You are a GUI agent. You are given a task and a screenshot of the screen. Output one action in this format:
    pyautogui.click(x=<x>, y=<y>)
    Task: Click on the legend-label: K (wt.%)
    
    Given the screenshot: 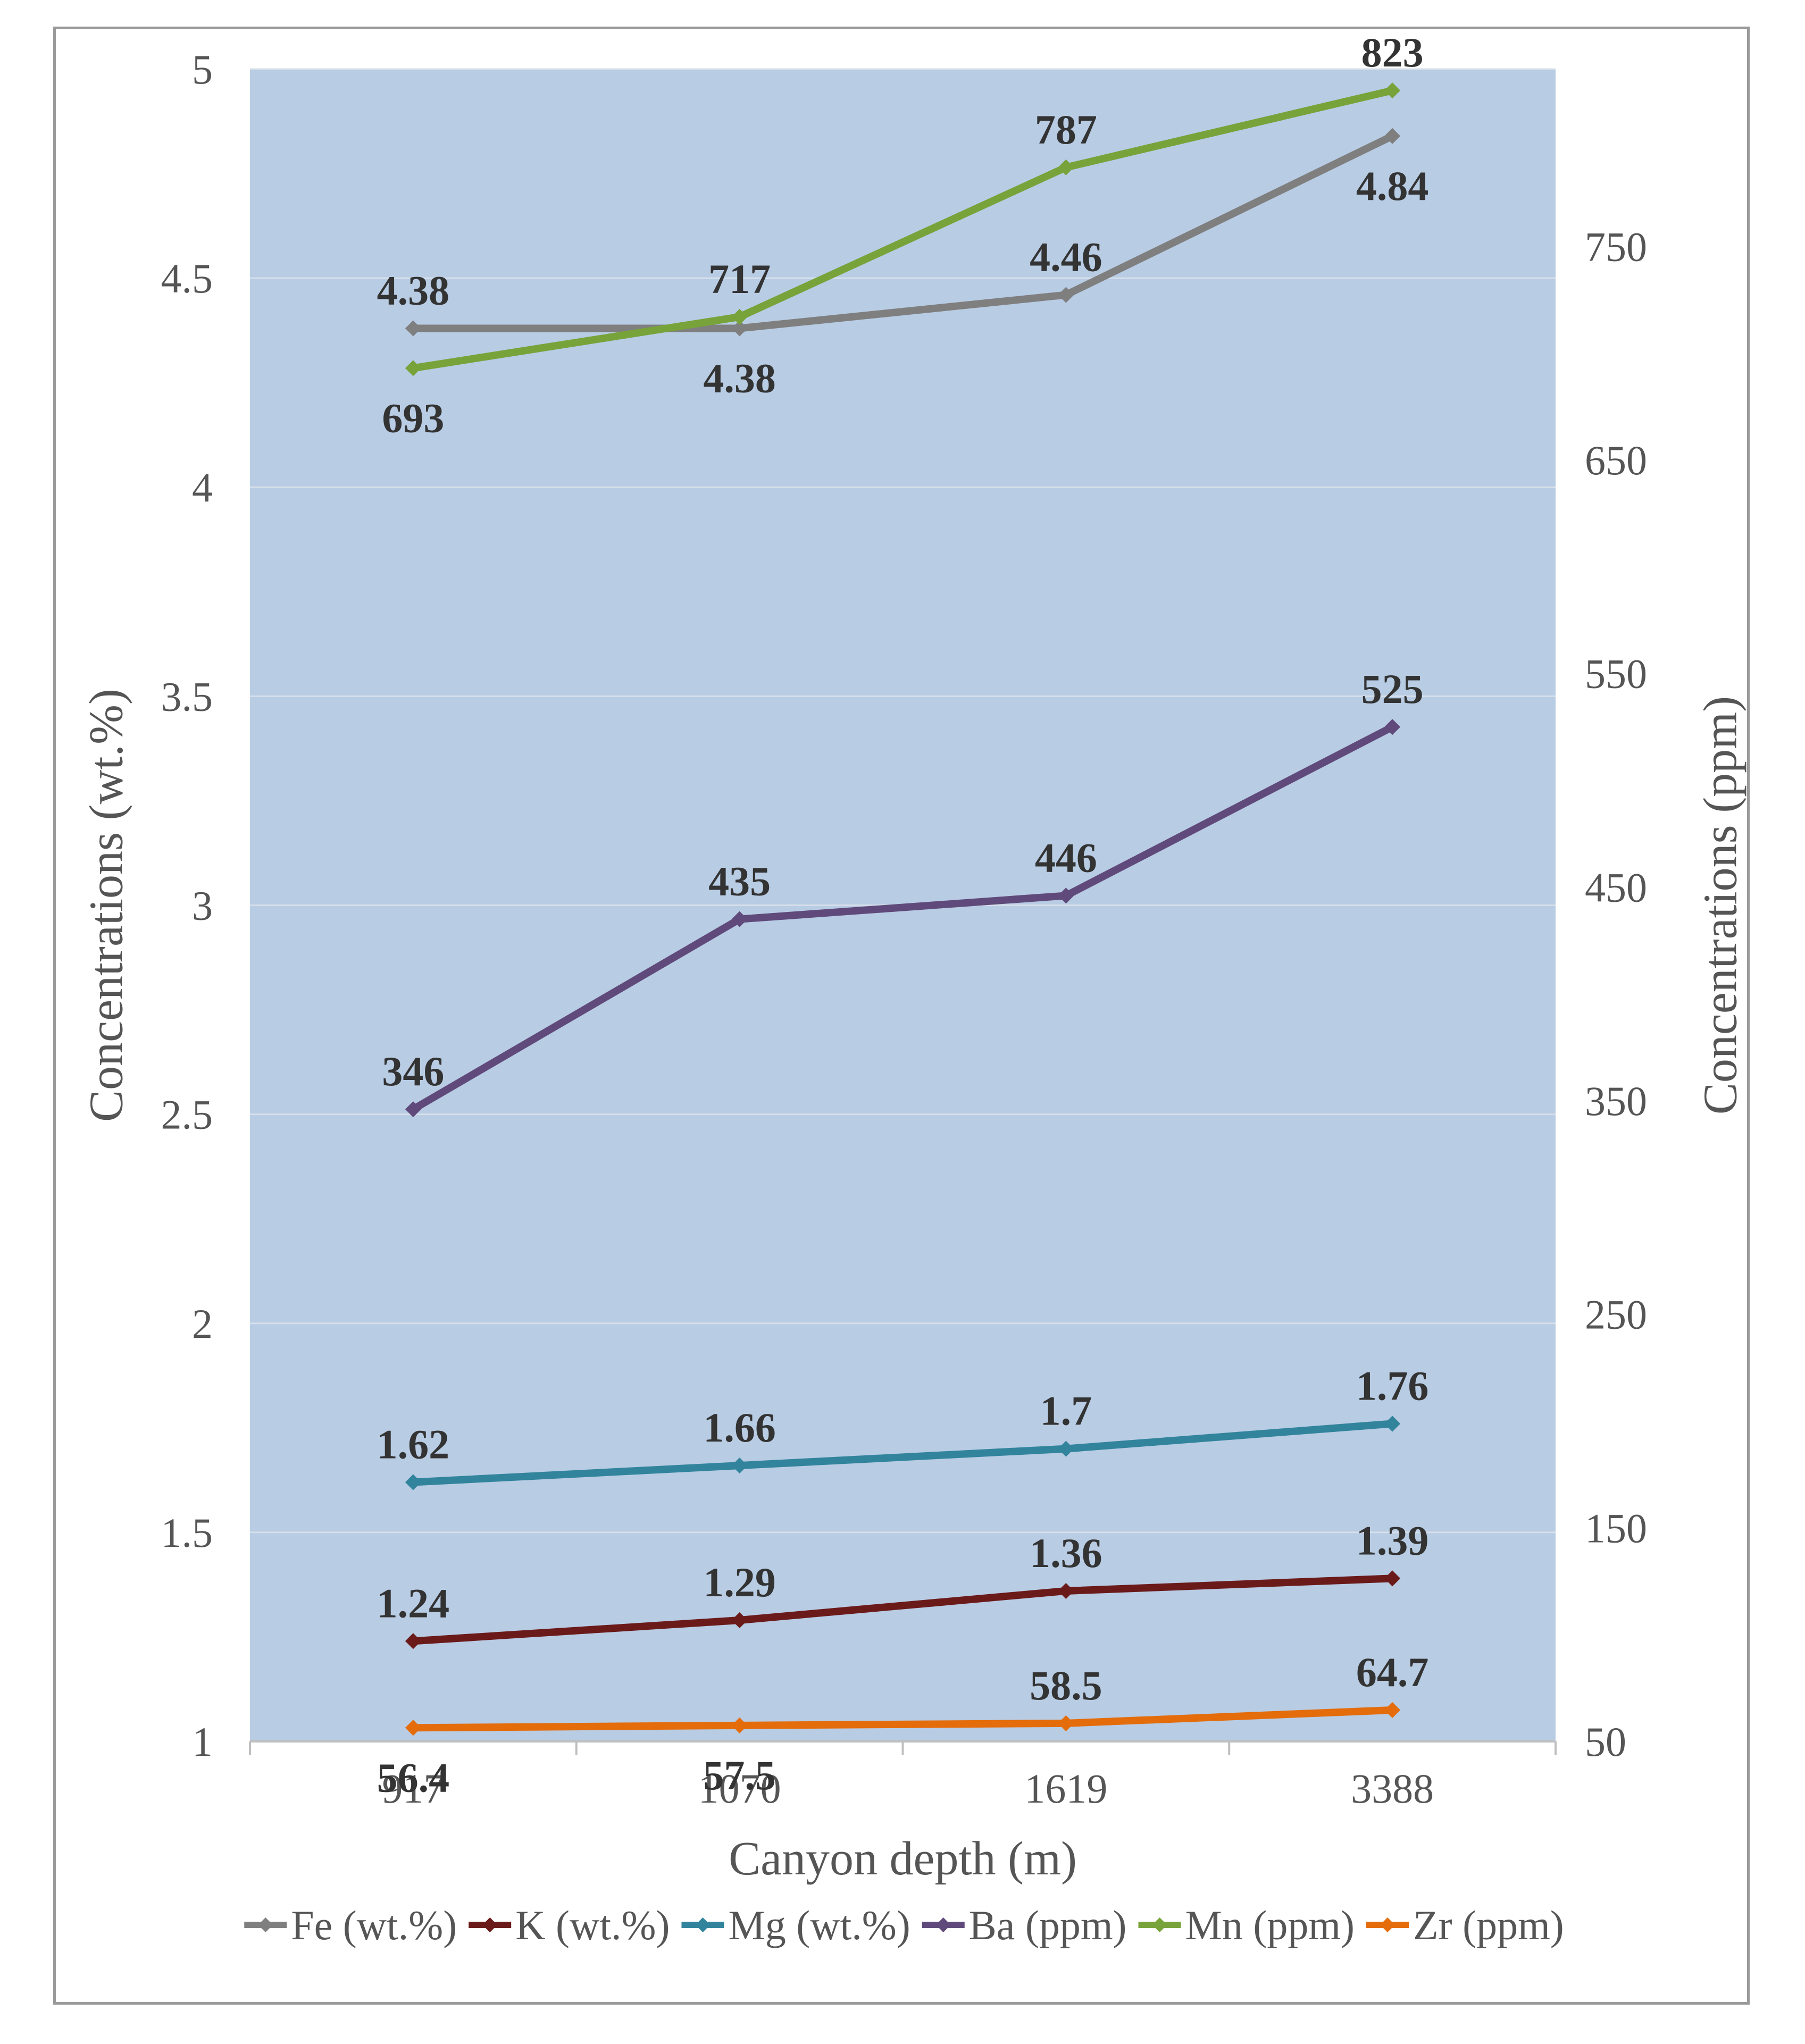 What is the action you would take?
    pyautogui.click(x=592, y=1925)
    